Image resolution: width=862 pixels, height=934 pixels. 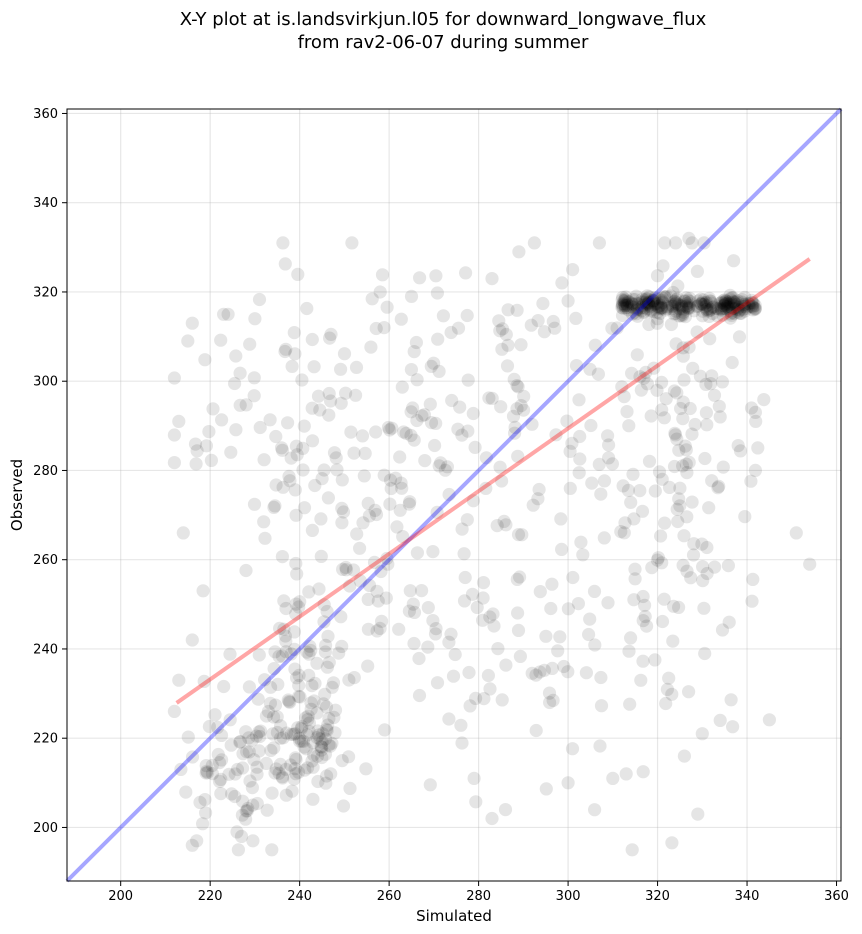 What do you see at coordinates (454, 916) in the screenshot?
I see `x-axis-label: Simulated` at bounding box center [454, 916].